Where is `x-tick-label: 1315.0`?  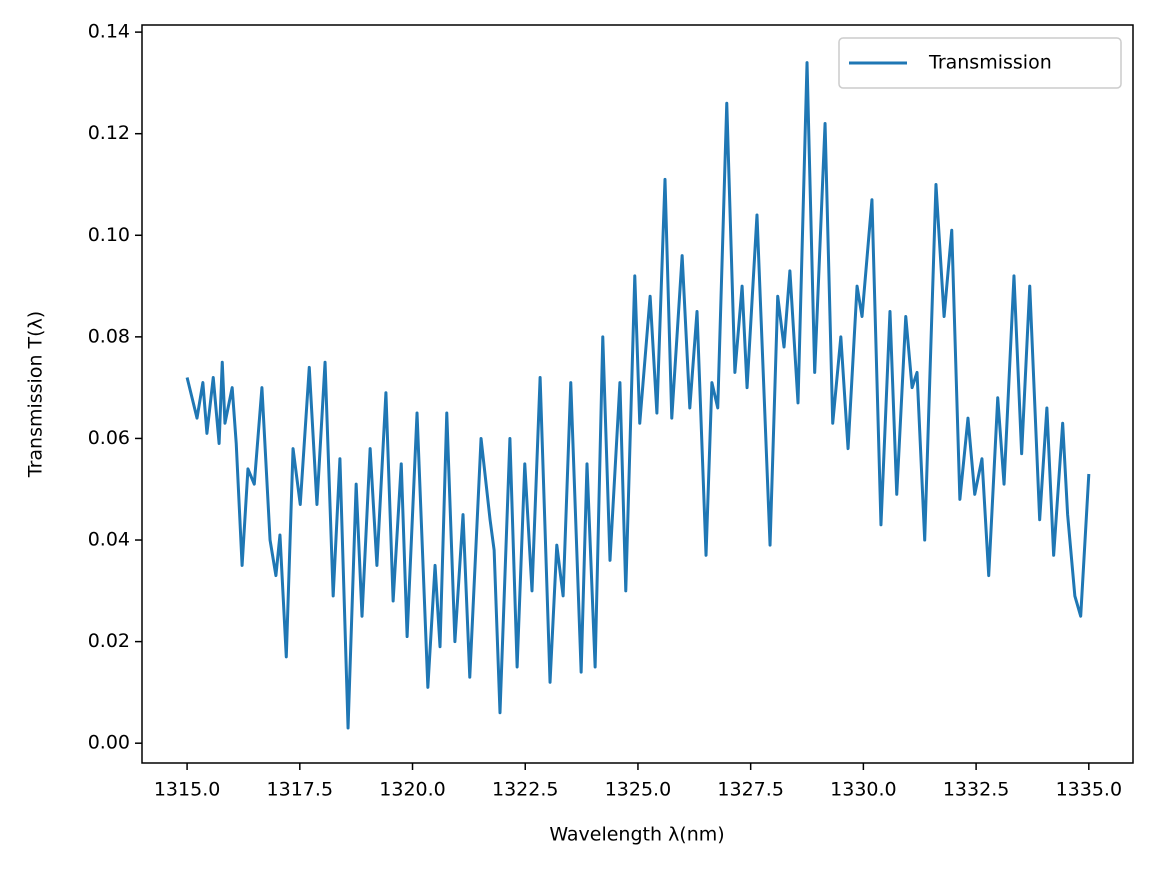
x-tick-label: 1315.0 is located at coordinates (187, 790).